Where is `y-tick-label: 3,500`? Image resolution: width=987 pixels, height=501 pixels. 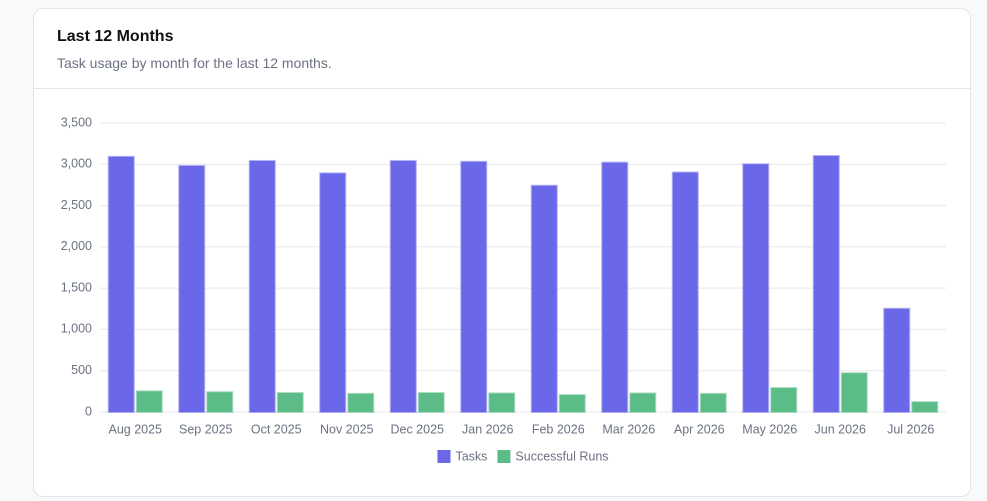
y-tick-label: 3,500 is located at coordinates (76, 122).